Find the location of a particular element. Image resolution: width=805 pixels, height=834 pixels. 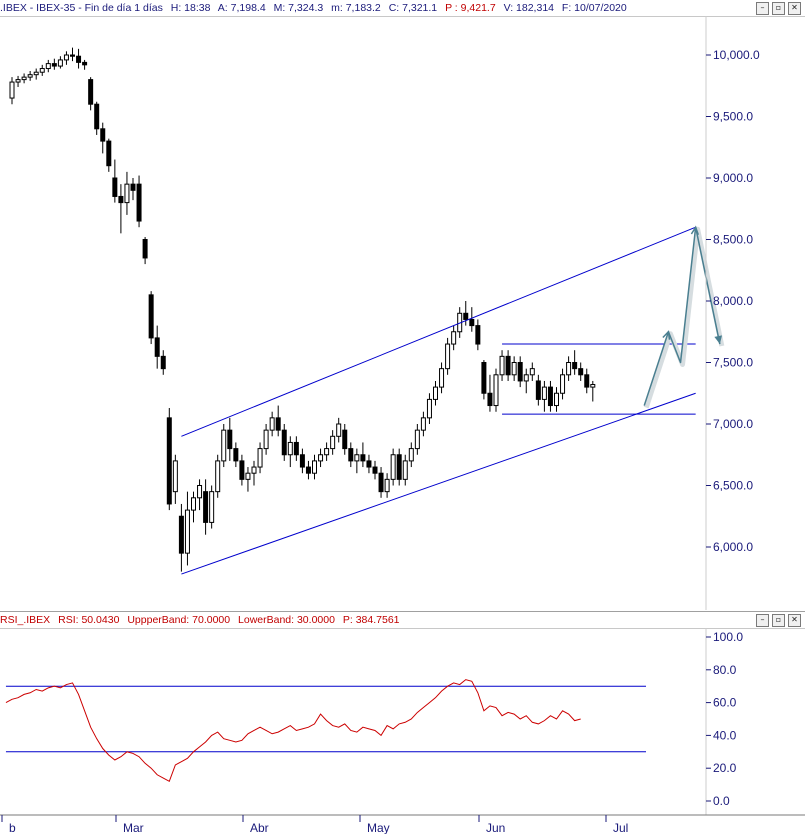

time-tick-label: May is located at coordinates (378, 827).